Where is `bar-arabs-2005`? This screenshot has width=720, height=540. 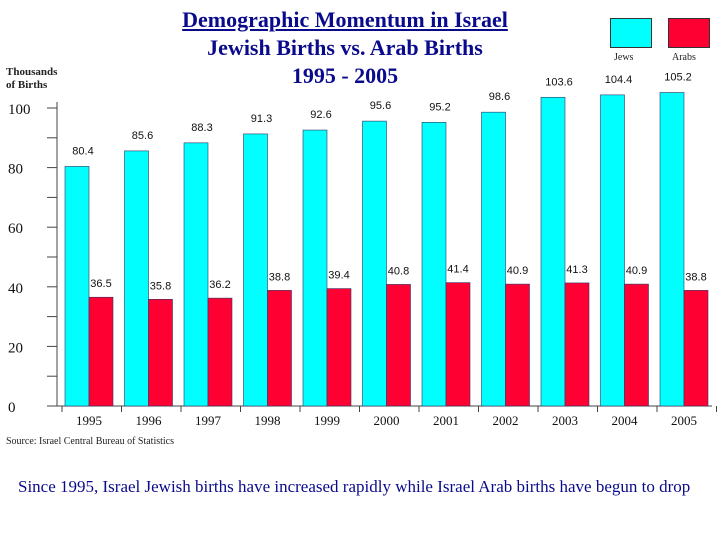 bar-arabs-2005 is located at coordinates (696, 348).